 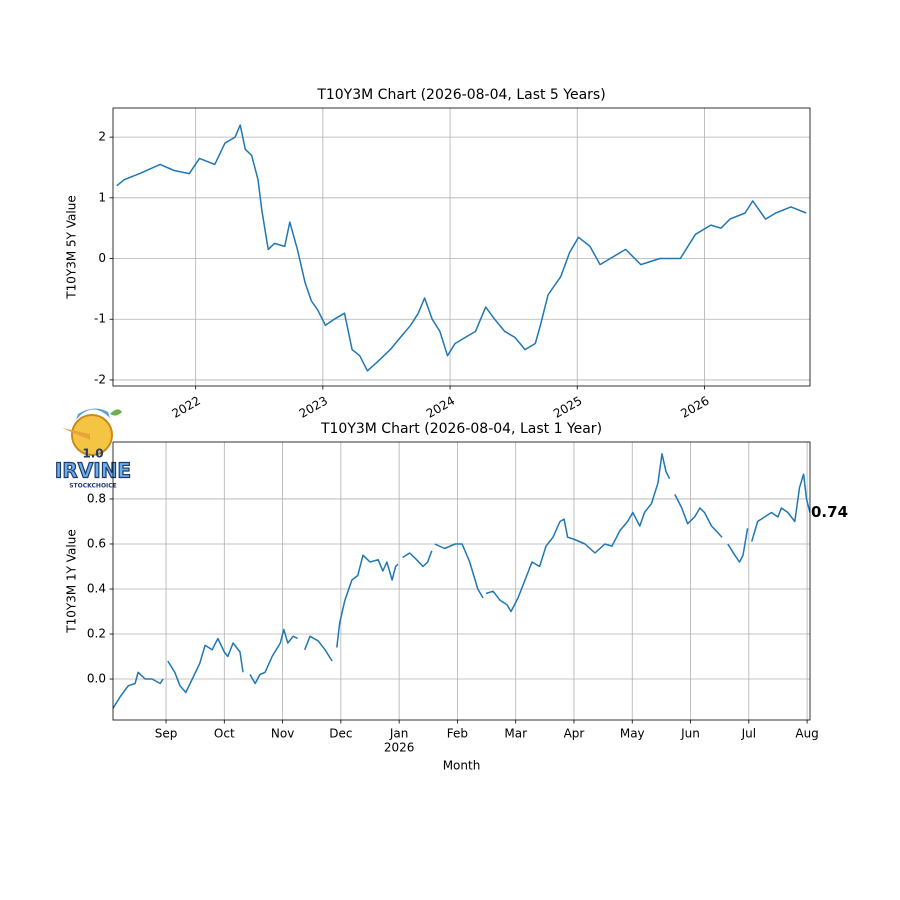 I want to click on chart-title: T10Y3M Chart (2026-08-04, Last 1 Year), so click(x=461, y=429).